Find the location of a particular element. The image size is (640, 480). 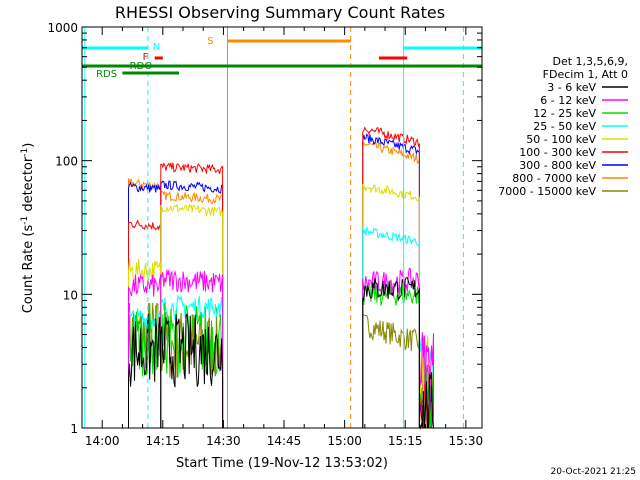

x-tick-label: 15:30 is located at coordinates (466, 441).